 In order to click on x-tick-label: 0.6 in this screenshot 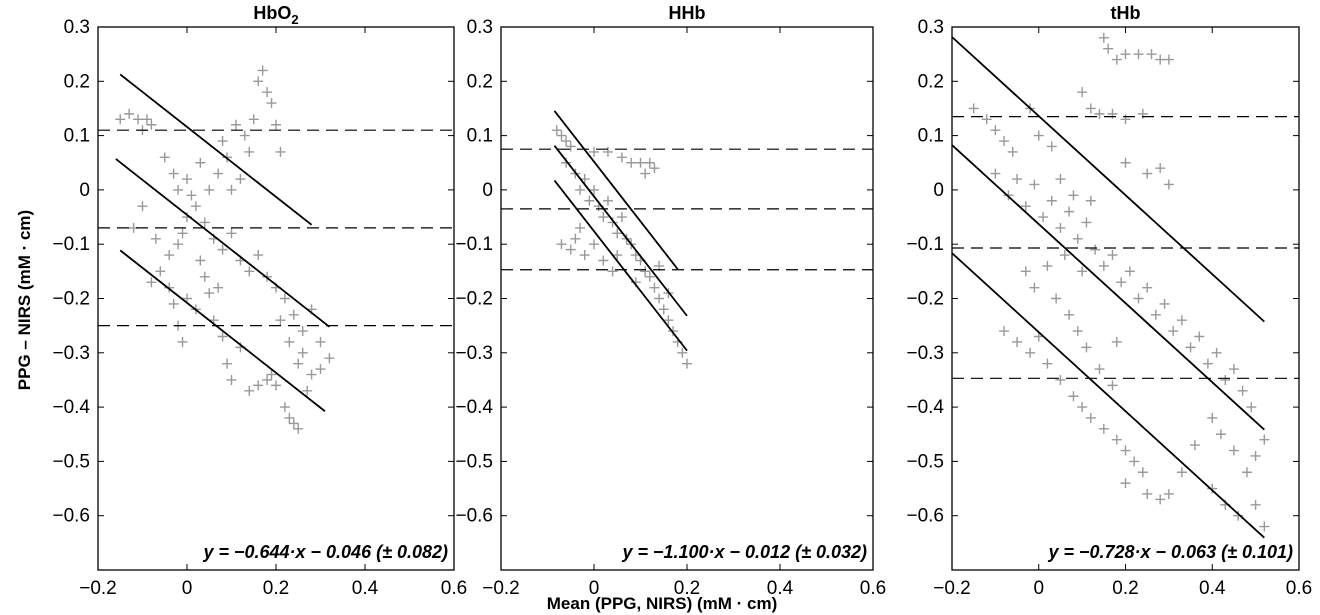, I will do `click(873, 588)`.